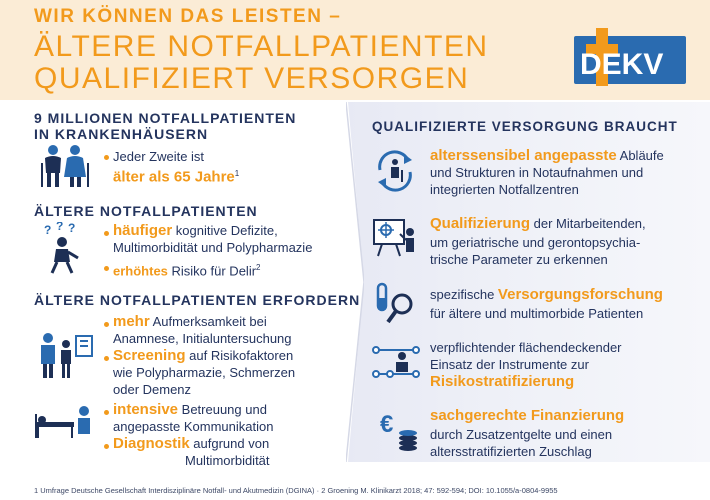 This screenshot has height=500, width=710. Describe the element at coordinates (535, 242) in the screenshot. I see `right-i2-line2: um geriatrische und gerontopsychia-` at that location.